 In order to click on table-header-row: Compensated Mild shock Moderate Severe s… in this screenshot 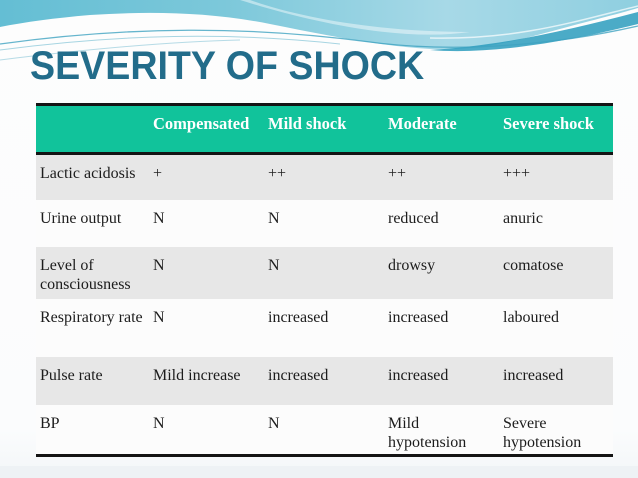, I will do `click(324, 129)`.